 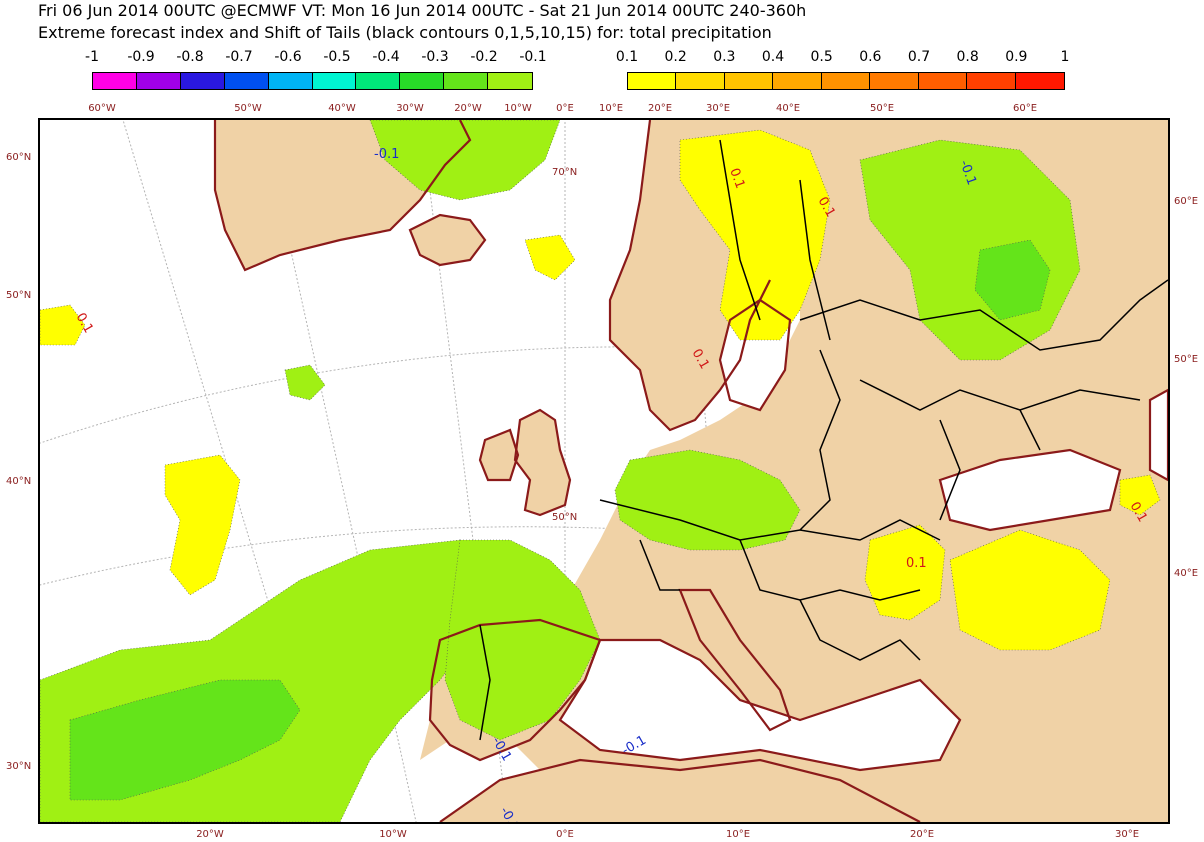 What do you see at coordinates (447, 240) in the screenshot?
I see `iceland-land` at bounding box center [447, 240].